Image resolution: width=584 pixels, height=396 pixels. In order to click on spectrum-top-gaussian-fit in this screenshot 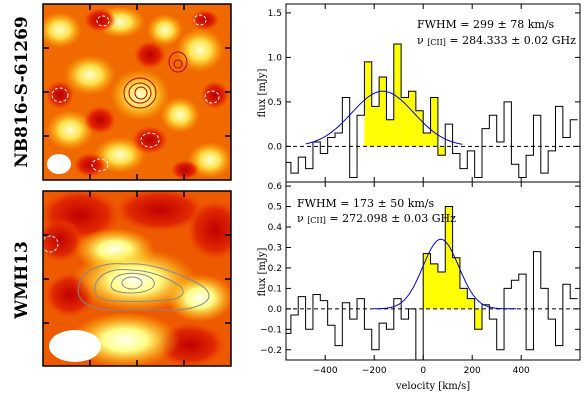, I will do `click(384, 117)`.